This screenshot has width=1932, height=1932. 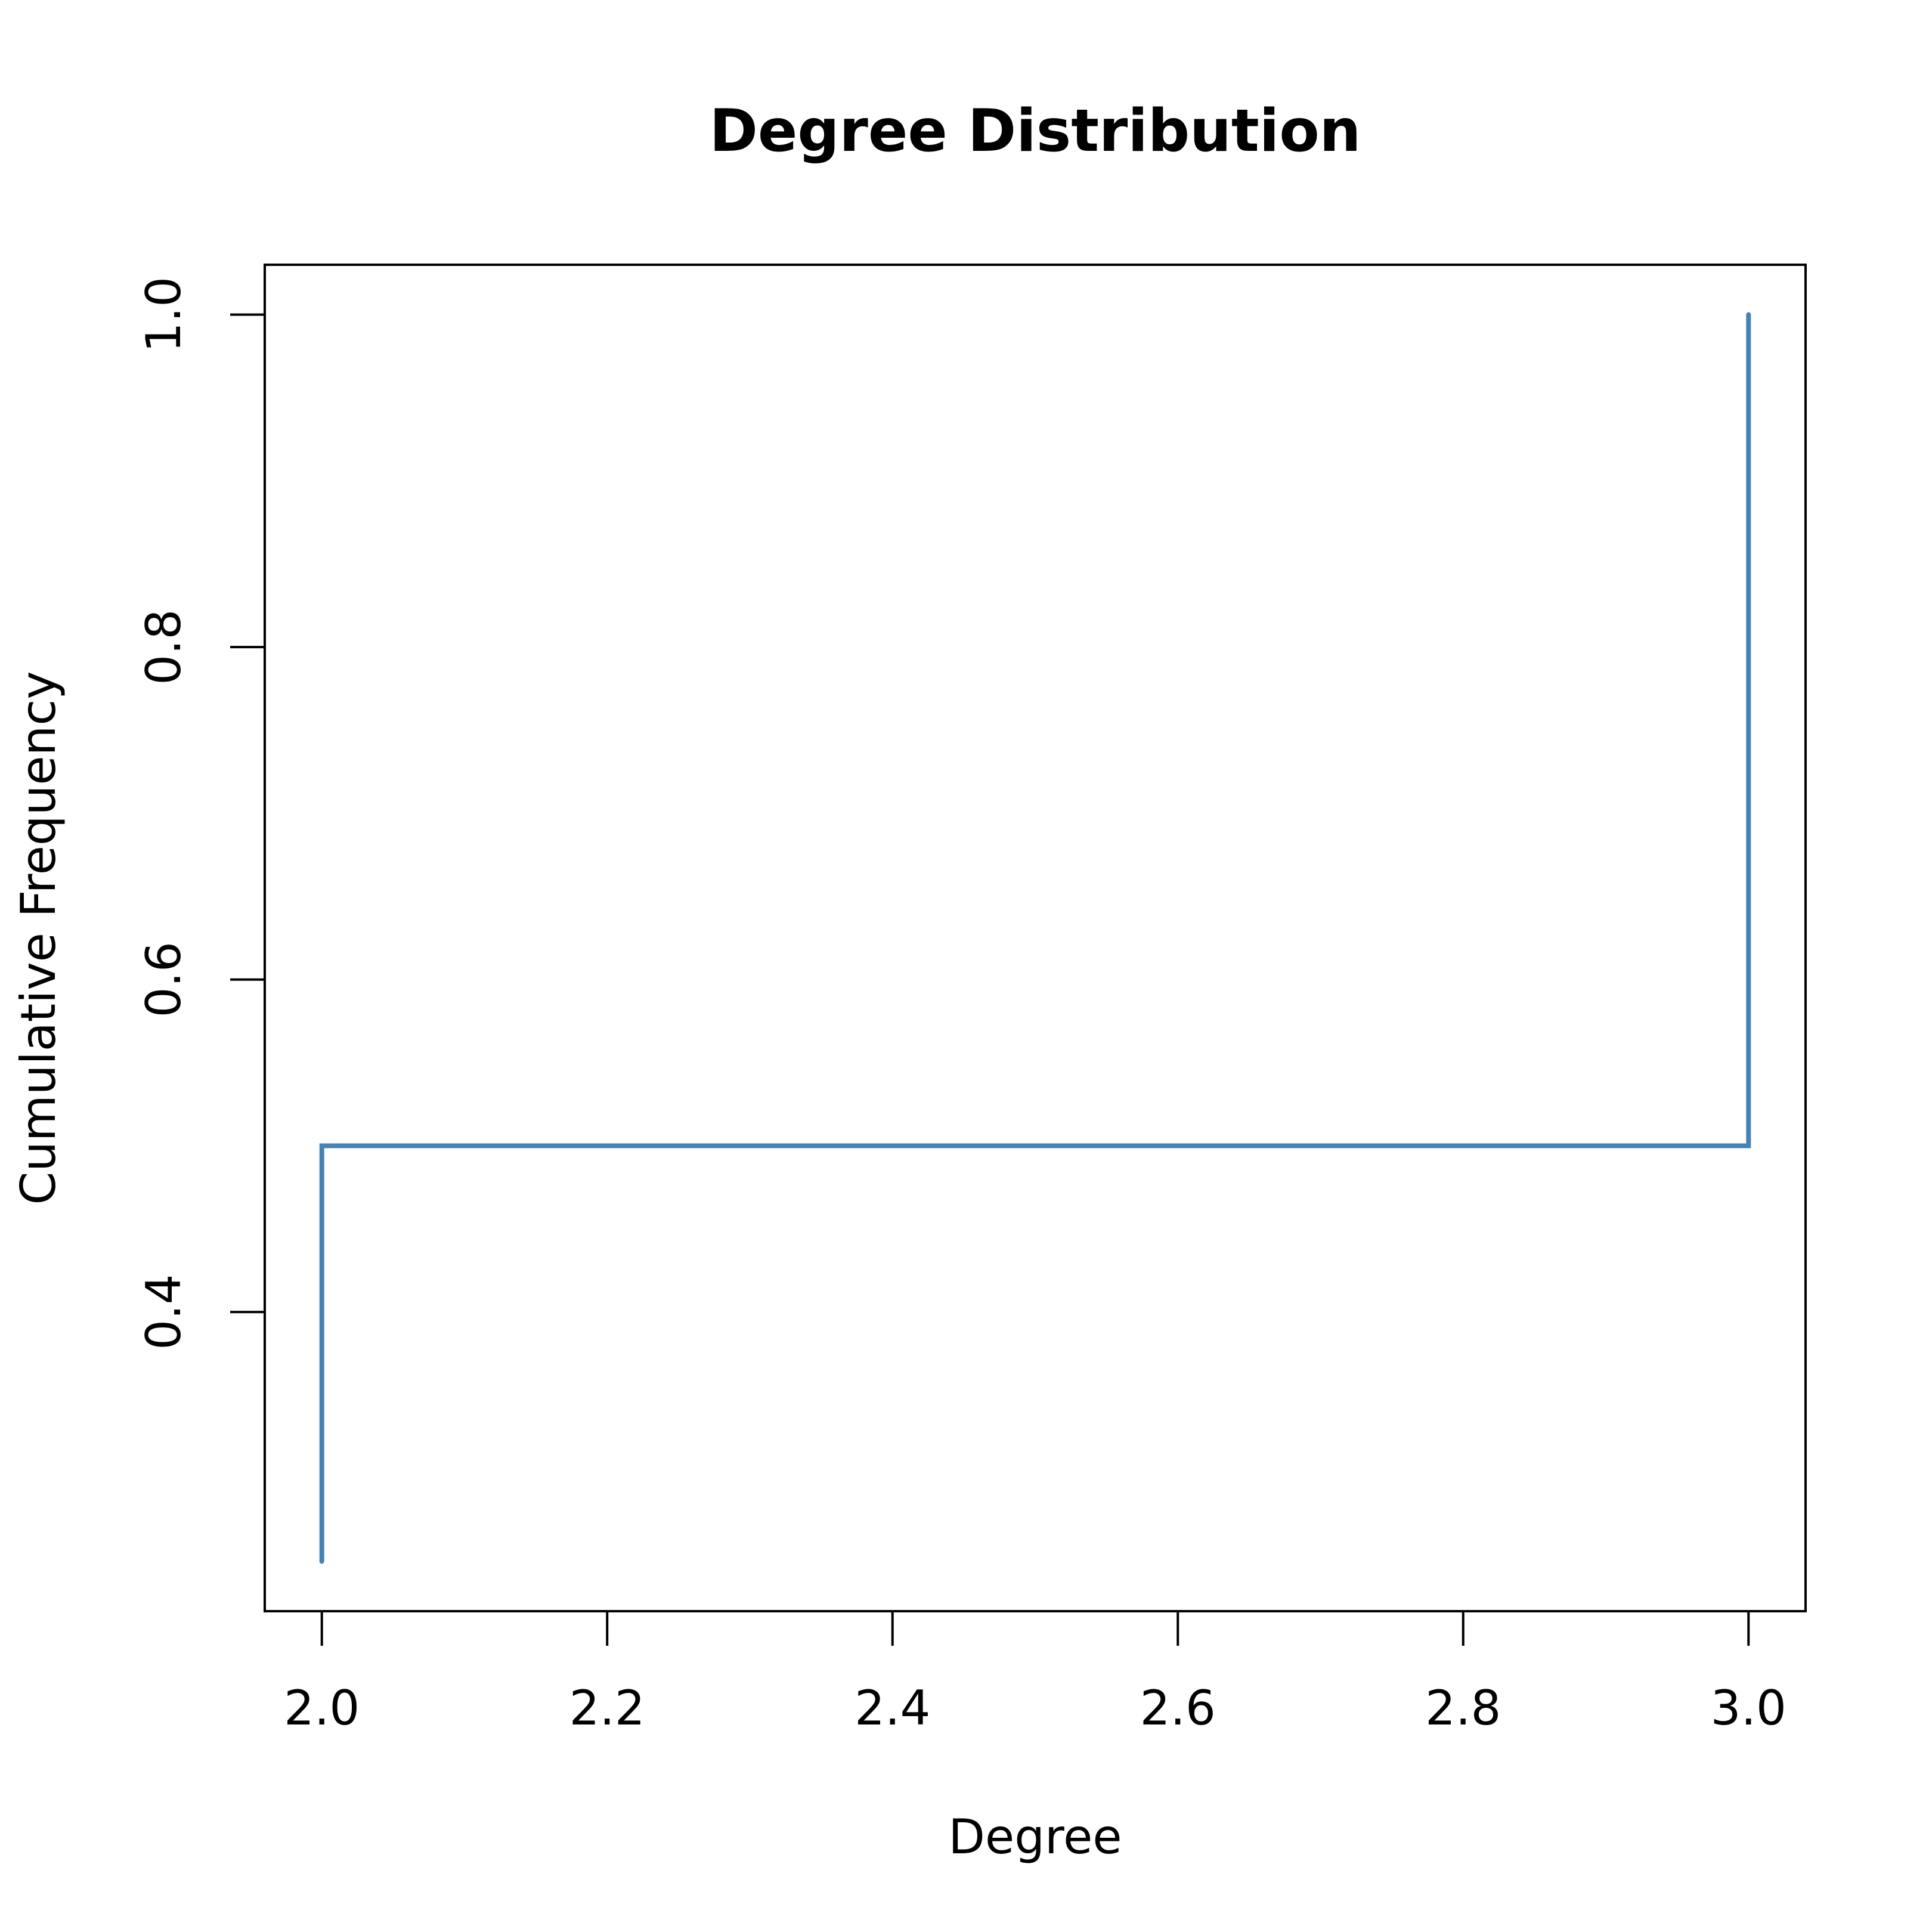 I want to click on x-tick-label: 2.0, so click(x=322, y=1708).